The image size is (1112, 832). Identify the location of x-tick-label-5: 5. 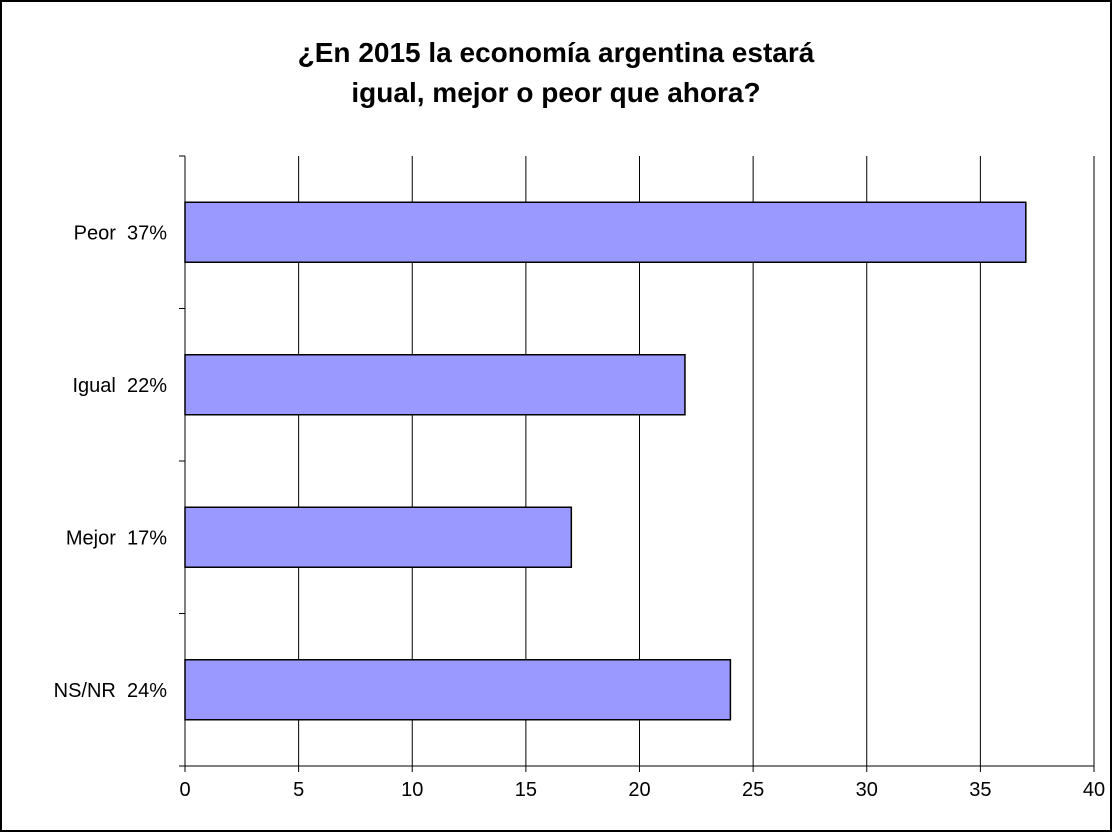
(298, 790).